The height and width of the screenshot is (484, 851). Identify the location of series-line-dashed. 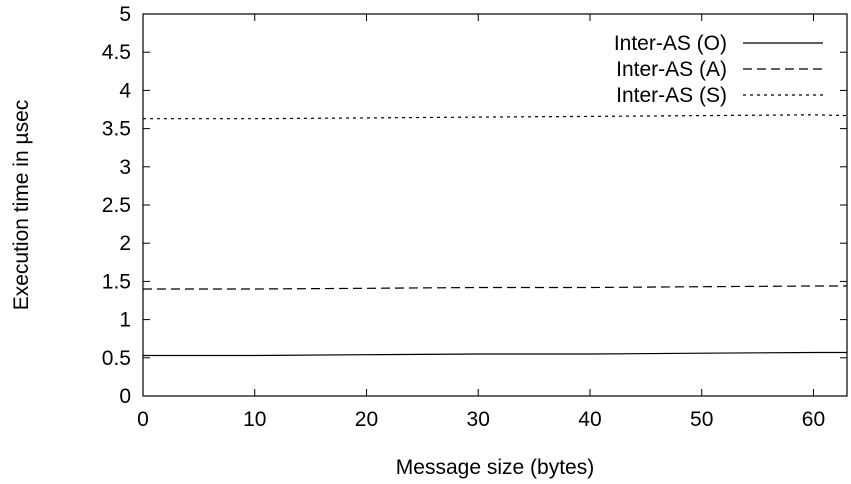
(495, 287).